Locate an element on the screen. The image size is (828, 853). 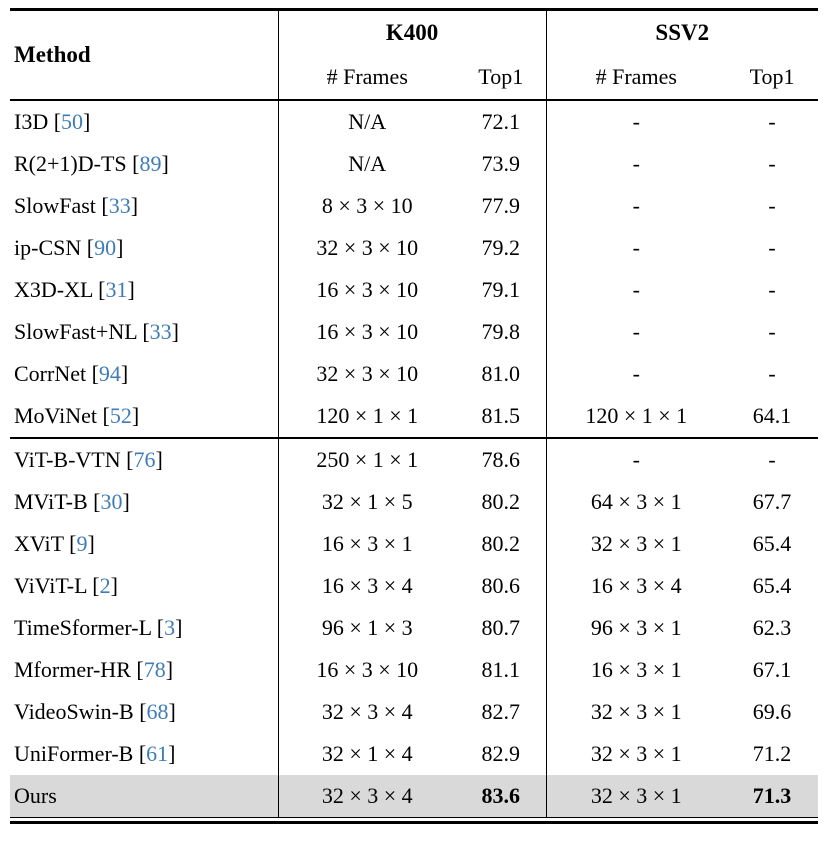
citation-link: [50] is located at coordinates (72, 121).